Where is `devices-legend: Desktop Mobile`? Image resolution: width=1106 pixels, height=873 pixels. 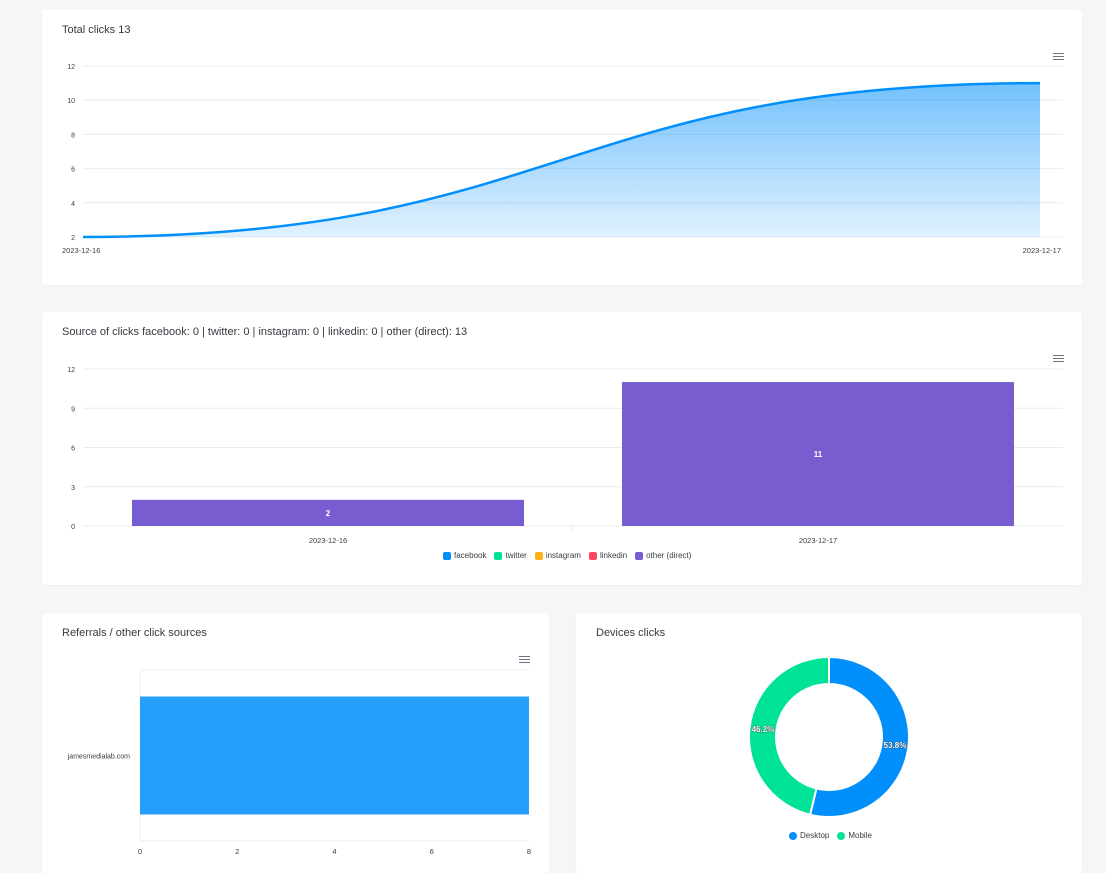
devices-legend: Desktop Mobile is located at coordinates (830, 835).